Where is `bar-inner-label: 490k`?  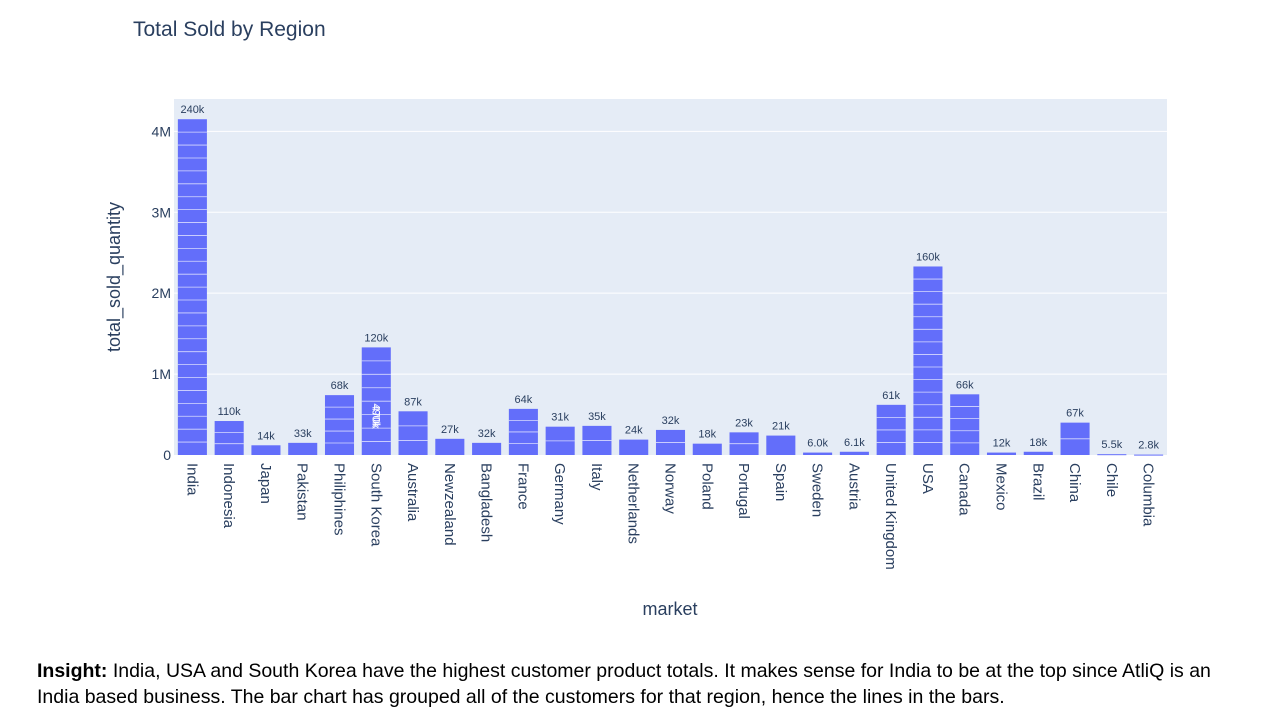 bar-inner-label: 490k is located at coordinates (375, 415).